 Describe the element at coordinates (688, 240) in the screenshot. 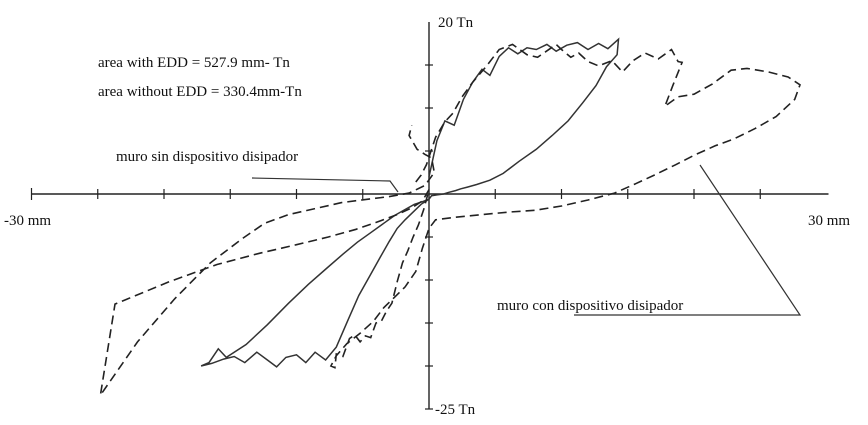

I see `leader-con-dispositivo` at that location.